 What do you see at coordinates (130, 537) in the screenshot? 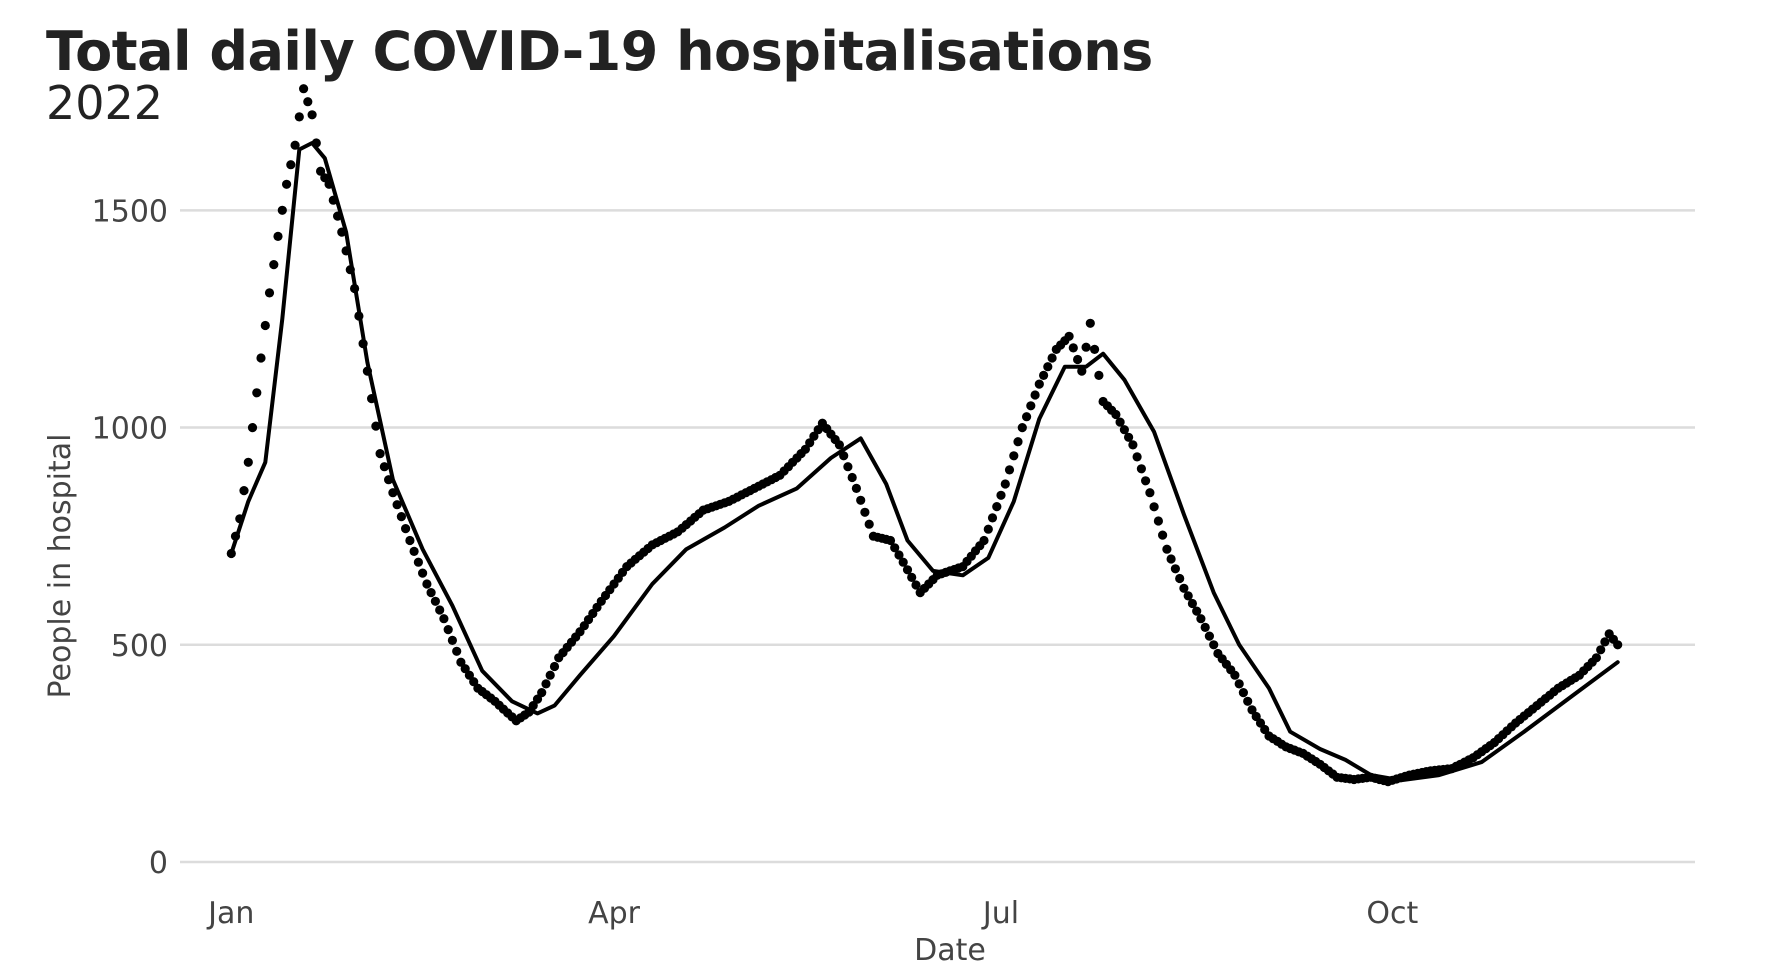
I see `y-axis-ticks: 0 500 1000 1500` at bounding box center [130, 537].